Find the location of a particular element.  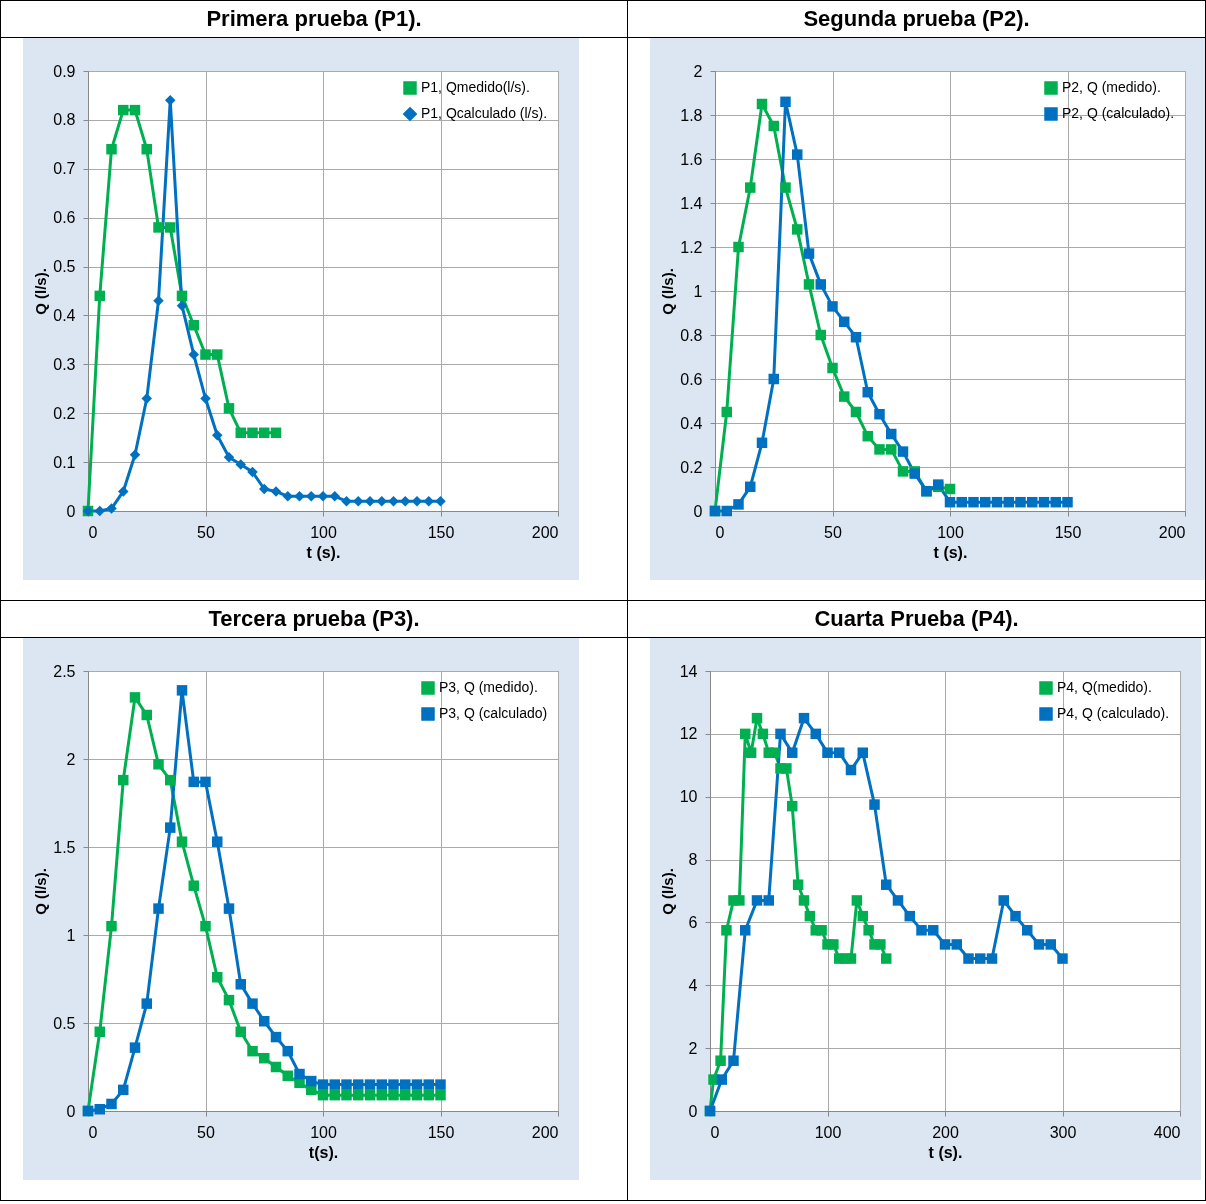

y-tick-label: 0.7 is located at coordinates (64, 169).